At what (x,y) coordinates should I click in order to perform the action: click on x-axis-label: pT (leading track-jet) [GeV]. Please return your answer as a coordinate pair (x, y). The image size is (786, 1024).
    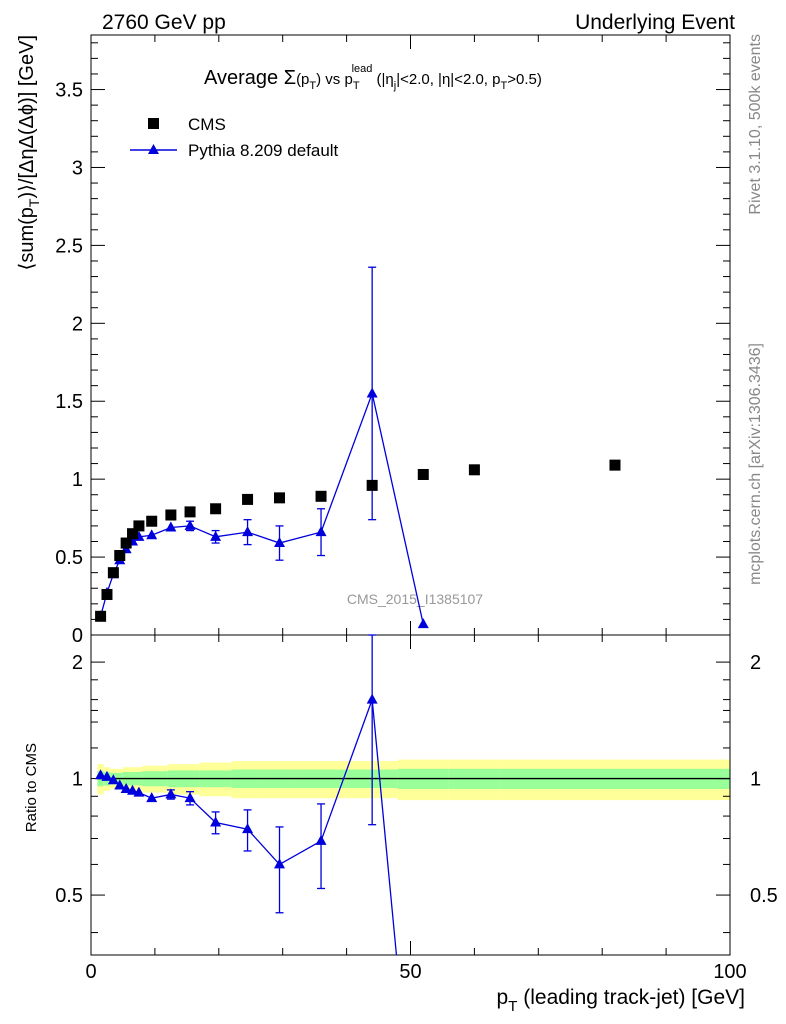
    Looking at the image, I should click on (621, 1000).